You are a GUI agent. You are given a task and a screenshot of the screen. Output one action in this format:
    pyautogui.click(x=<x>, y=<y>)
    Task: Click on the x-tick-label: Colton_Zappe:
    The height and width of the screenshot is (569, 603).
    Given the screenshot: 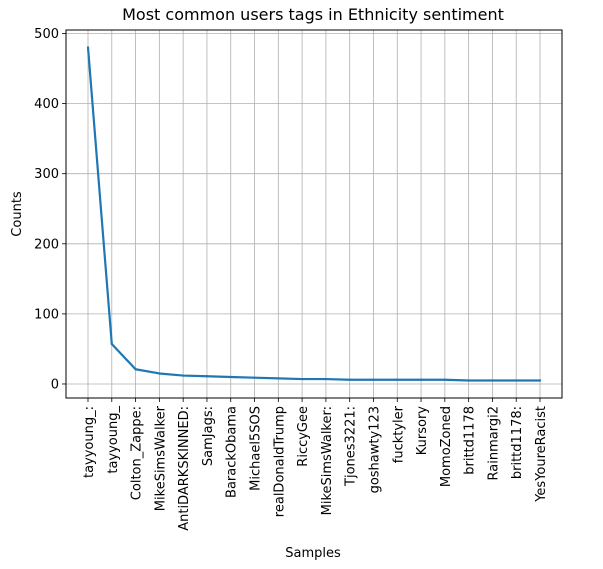 What is the action you would take?
    pyautogui.click(x=137, y=453)
    